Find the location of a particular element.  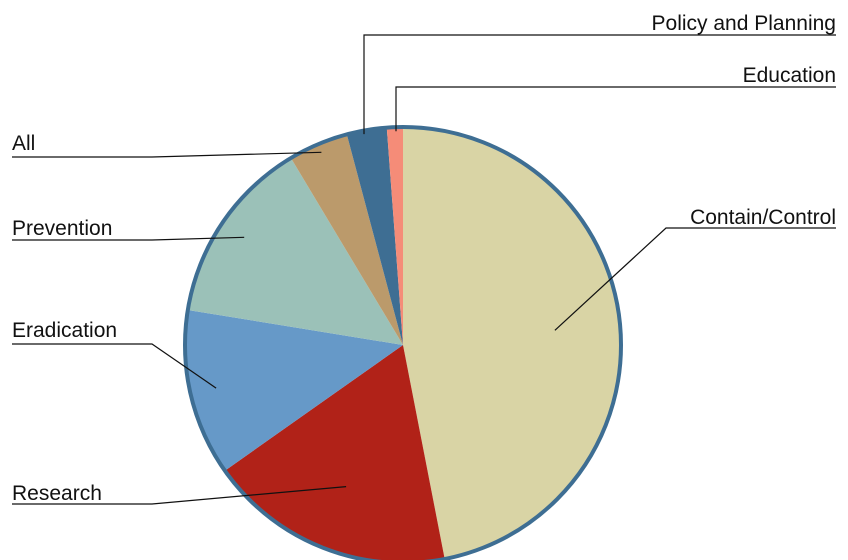

leader-line-prevention is located at coordinates (128, 238).